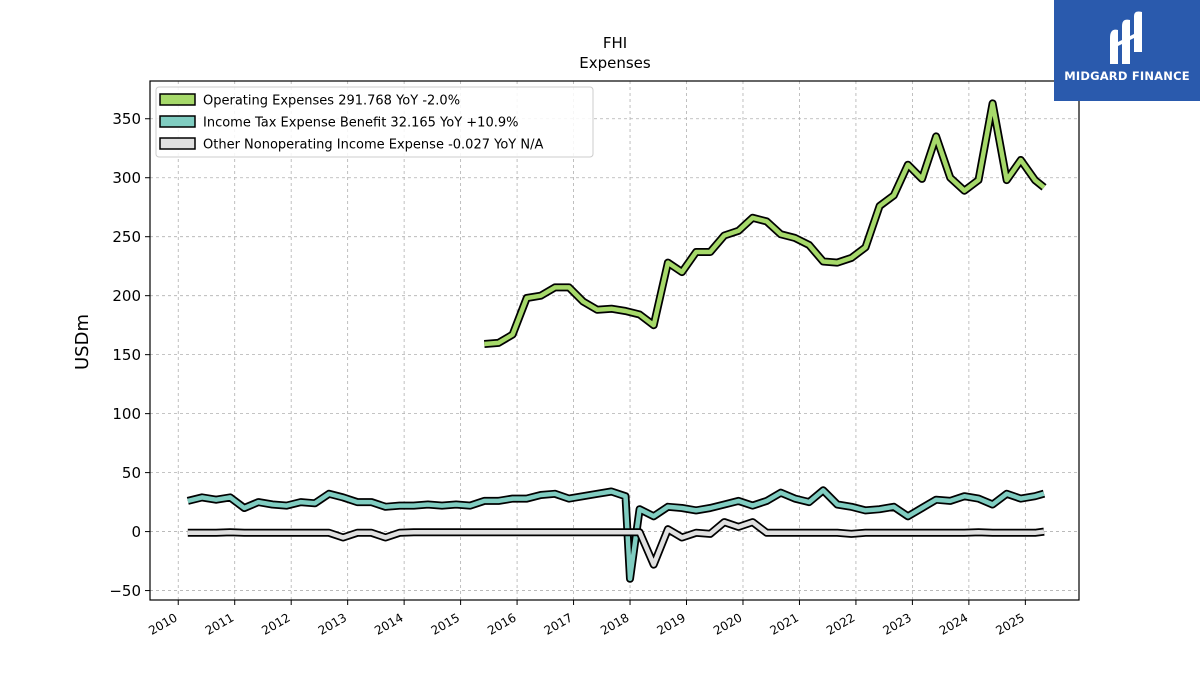 The image size is (1200, 675). I want to click on y-tick-label: 150, so click(126, 355).